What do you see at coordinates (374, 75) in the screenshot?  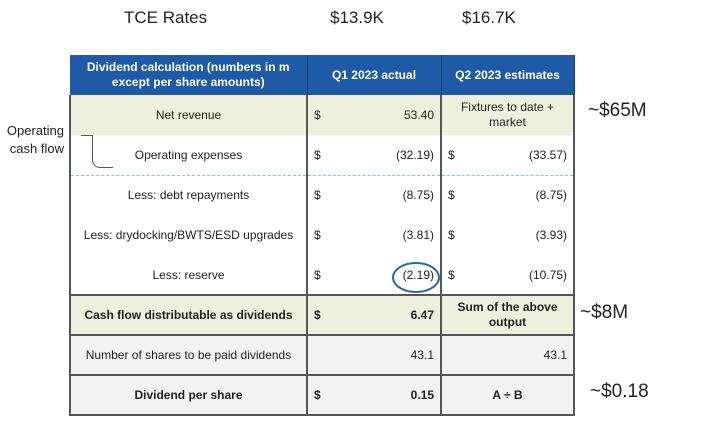 I see `header-1: Q1 2023 actual` at bounding box center [374, 75].